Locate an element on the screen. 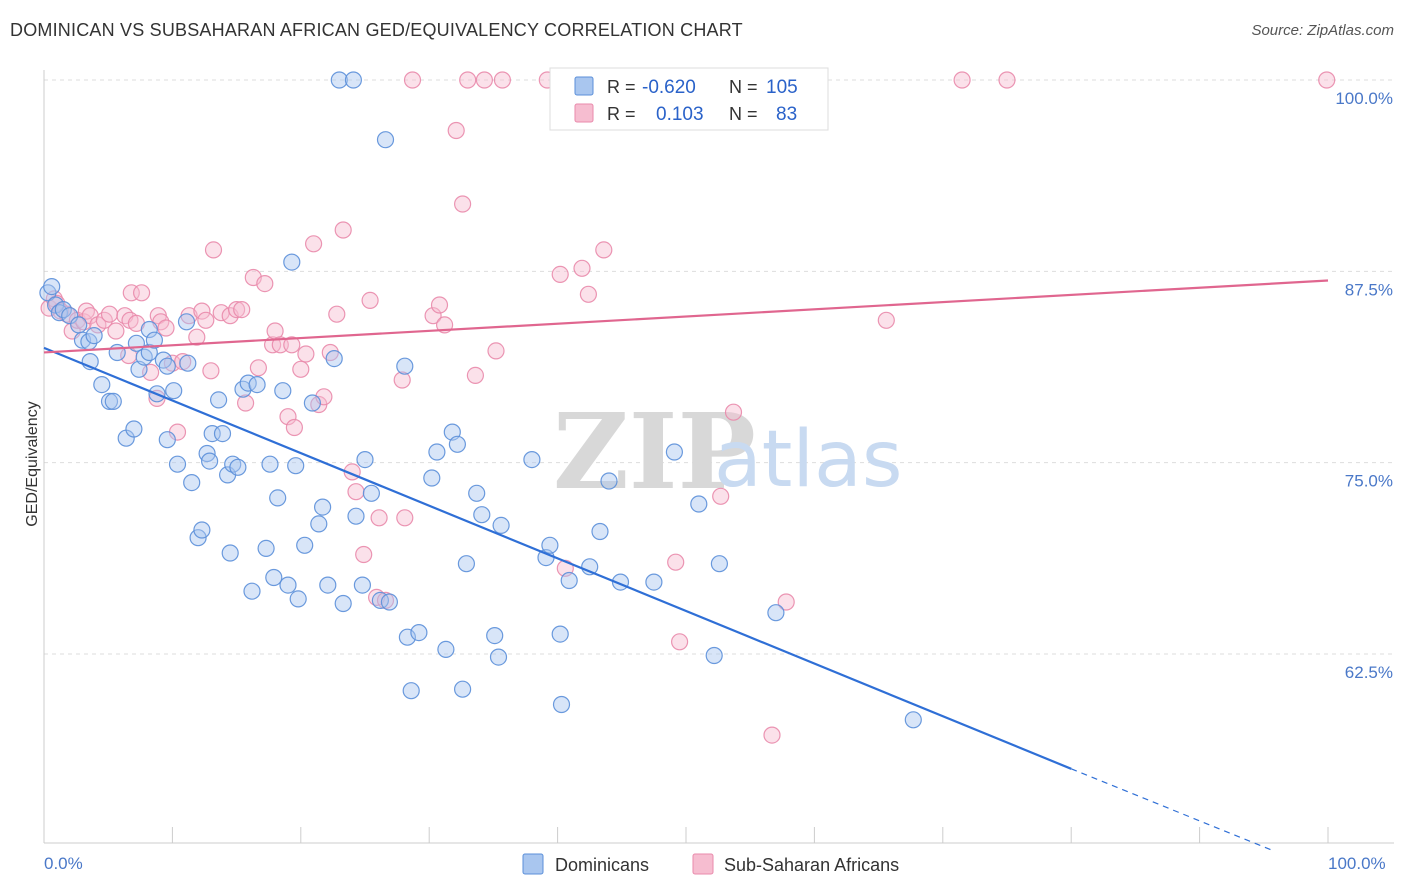  legend-r-value-2: 0.103 is located at coordinates (680, 114).